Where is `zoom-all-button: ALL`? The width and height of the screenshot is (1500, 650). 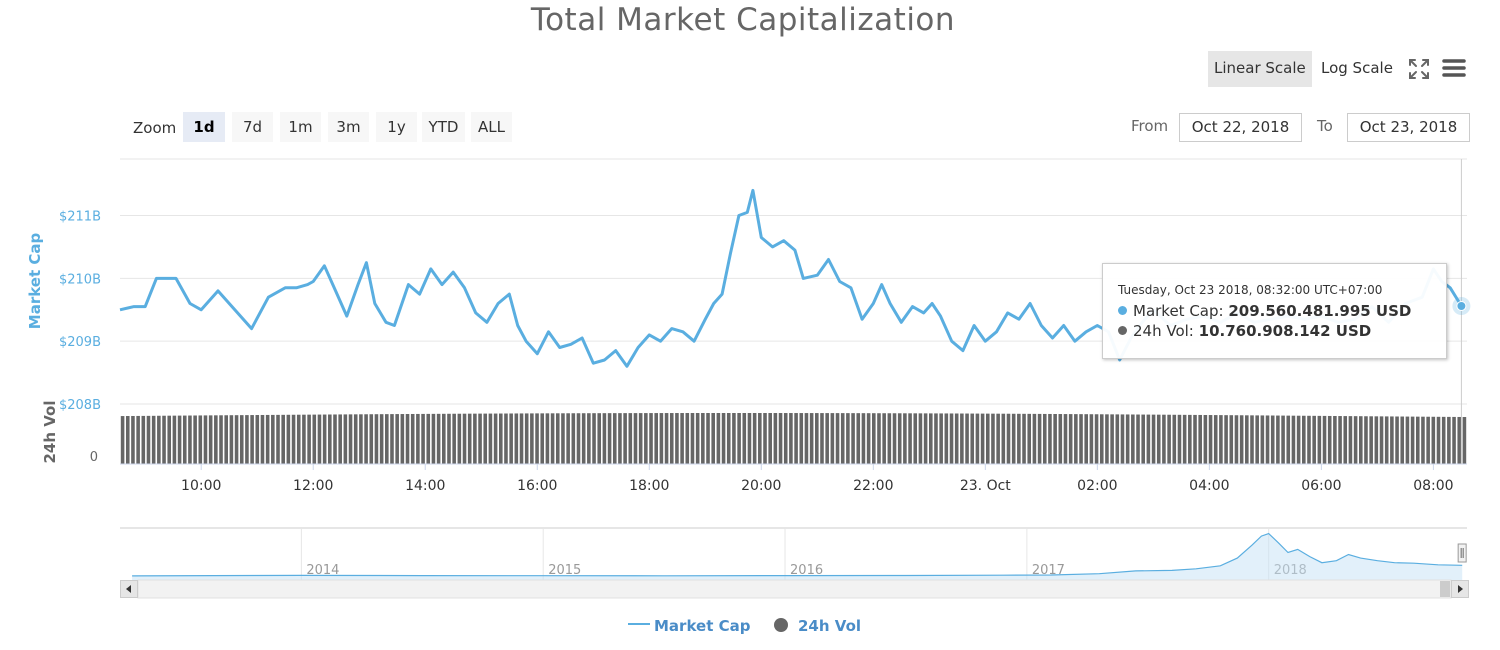
zoom-all-button: ALL is located at coordinates (491, 127).